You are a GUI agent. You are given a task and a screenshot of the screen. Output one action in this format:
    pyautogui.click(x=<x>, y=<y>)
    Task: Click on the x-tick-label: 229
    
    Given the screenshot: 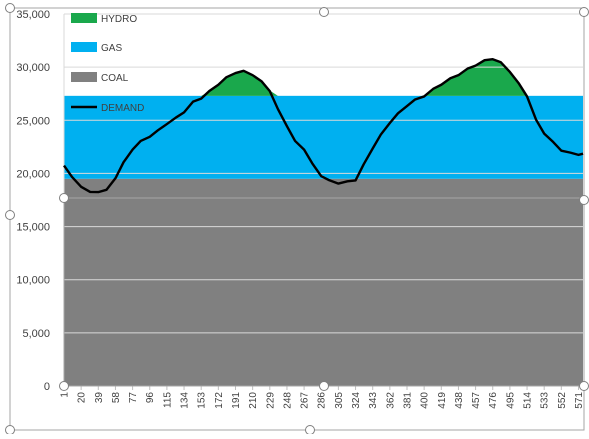 What is the action you would take?
    pyautogui.click(x=270, y=400)
    